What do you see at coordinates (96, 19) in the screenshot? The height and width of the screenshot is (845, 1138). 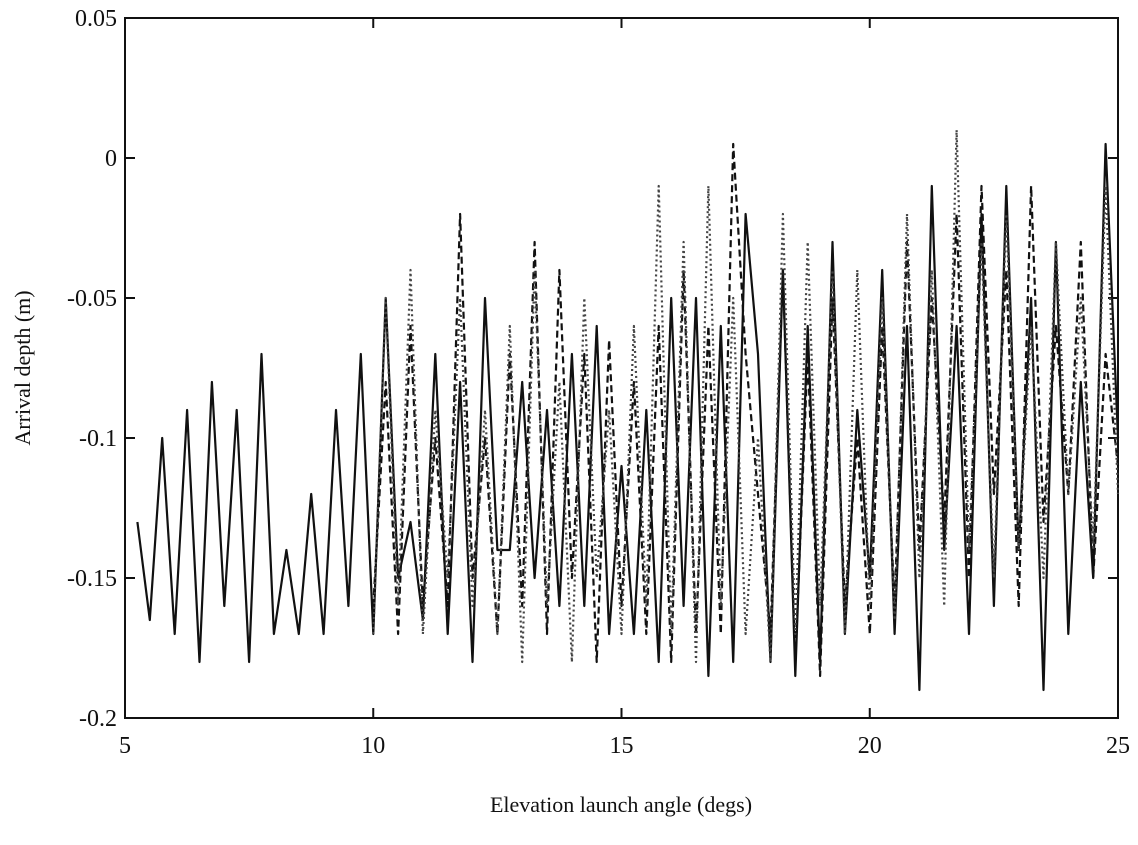 I see `y-tick-label: 0.05` at bounding box center [96, 19].